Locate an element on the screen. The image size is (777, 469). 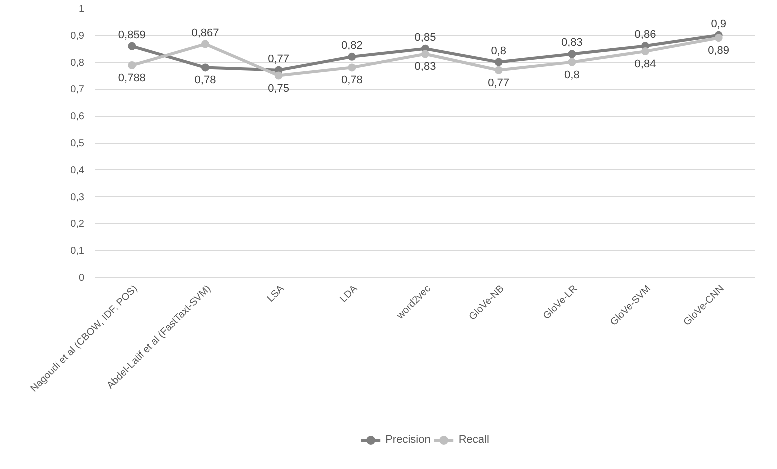
y-tick-label: 0,6 is located at coordinates (77, 117).